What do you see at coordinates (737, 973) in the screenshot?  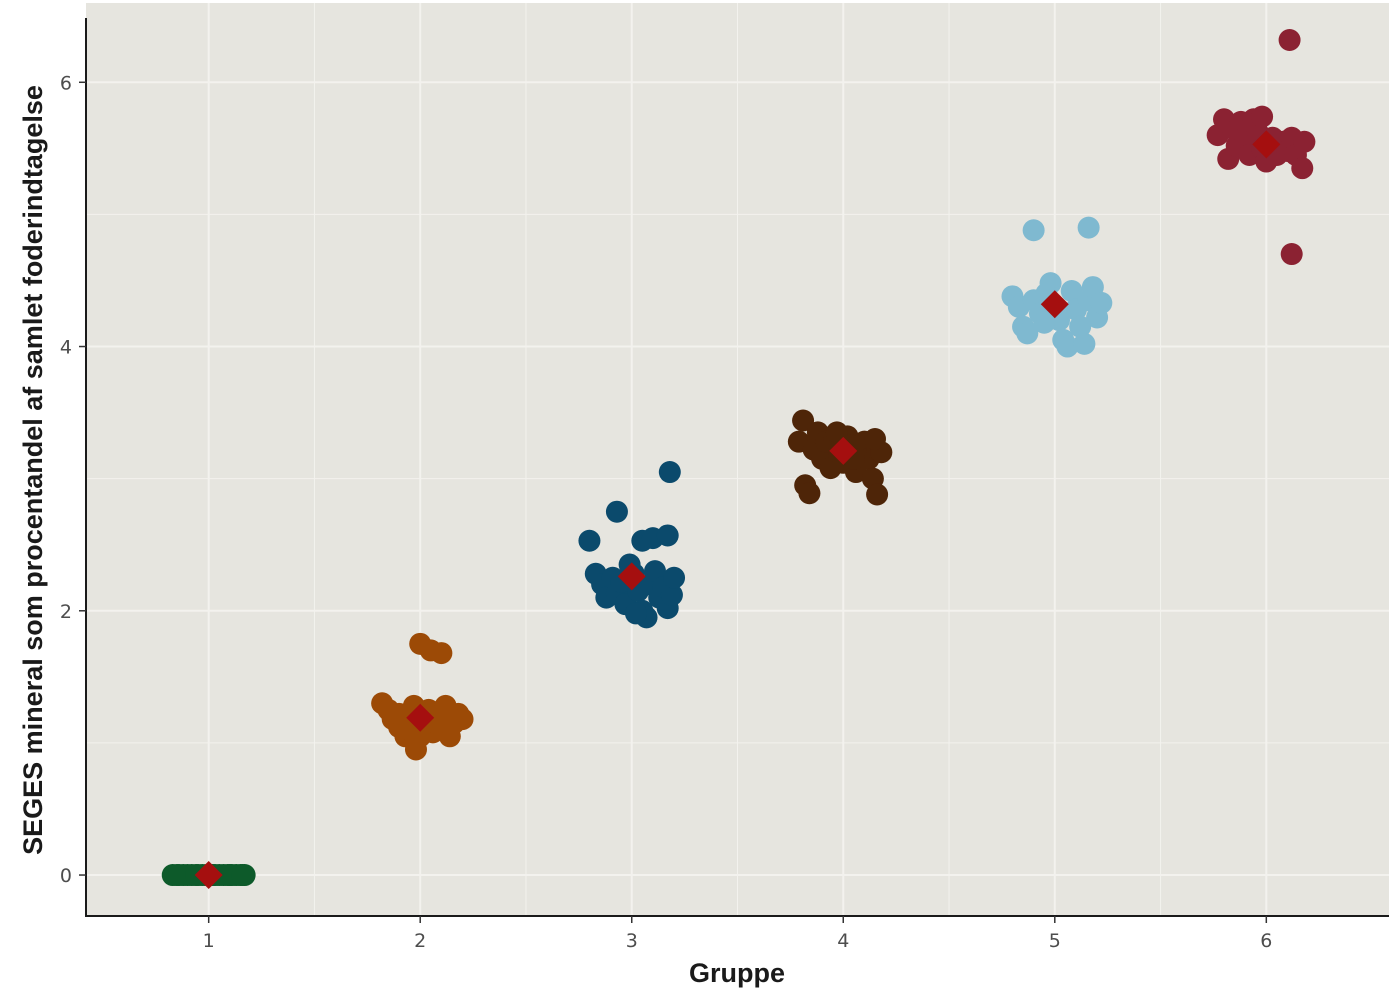 I see `x-axis-title: Gruppe` at bounding box center [737, 973].